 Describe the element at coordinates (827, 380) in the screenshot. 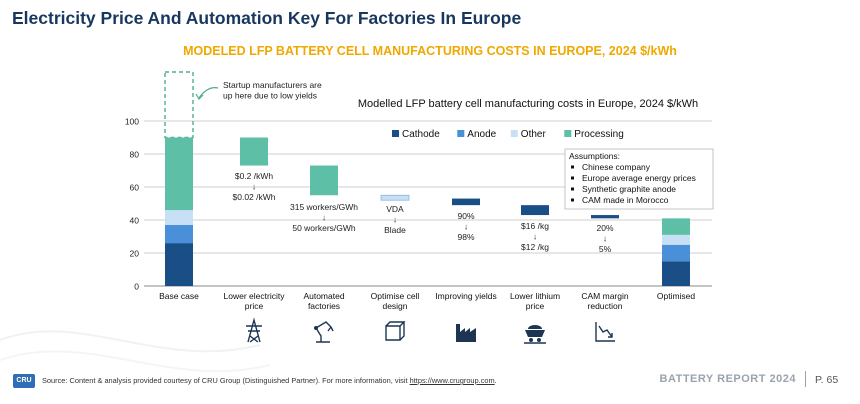

I see `page-number: P. 65` at that location.